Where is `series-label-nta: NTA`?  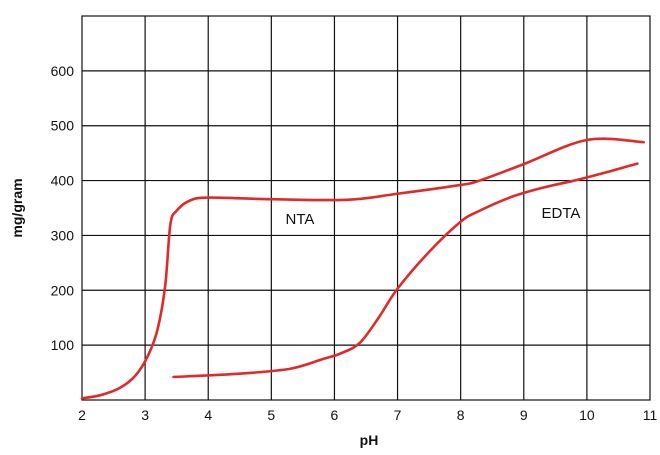
series-label-nta: NTA is located at coordinates (300, 219).